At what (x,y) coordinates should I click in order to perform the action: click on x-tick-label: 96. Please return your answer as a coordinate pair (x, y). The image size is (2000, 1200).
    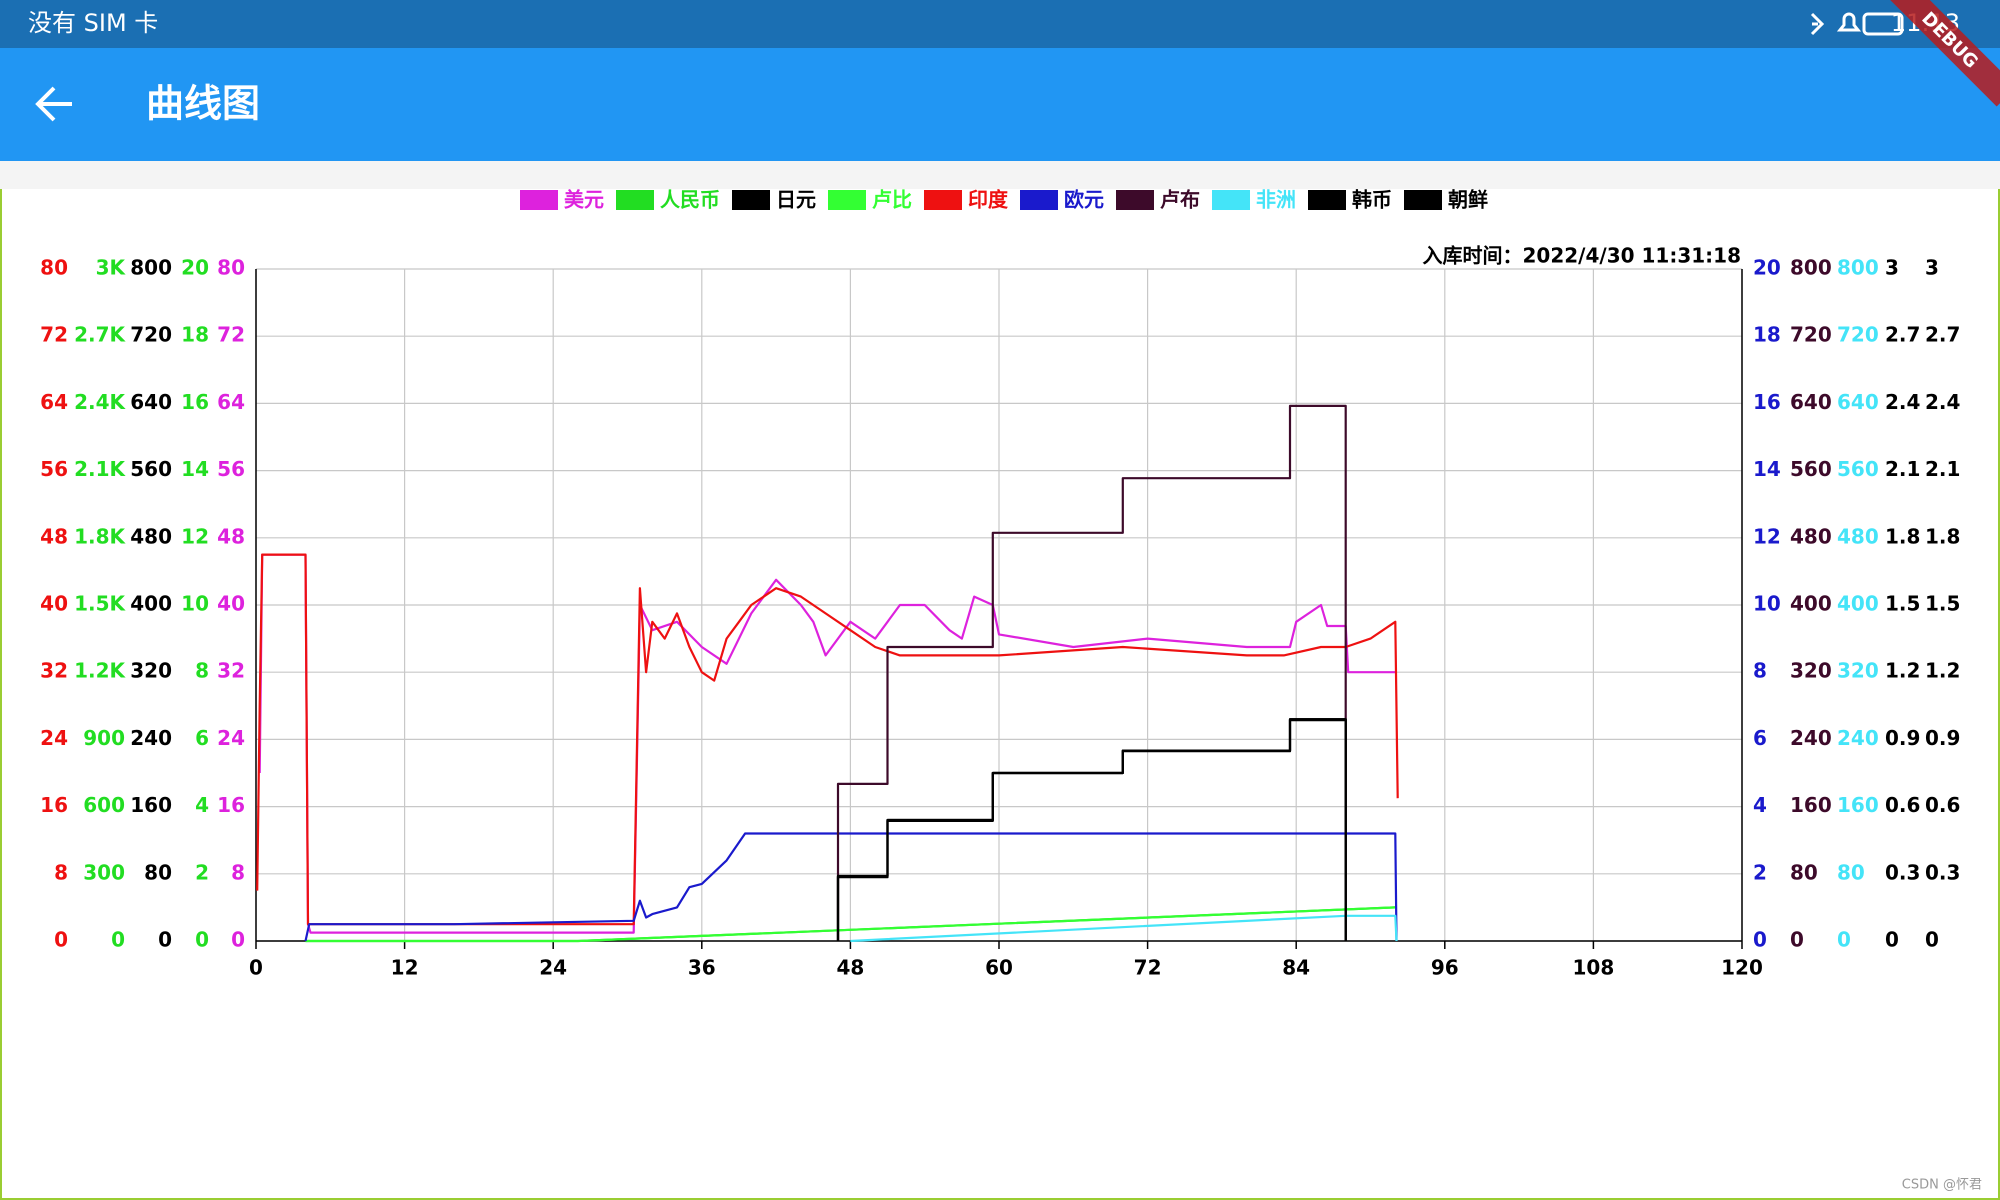
    Looking at the image, I should click on (1445, 968).